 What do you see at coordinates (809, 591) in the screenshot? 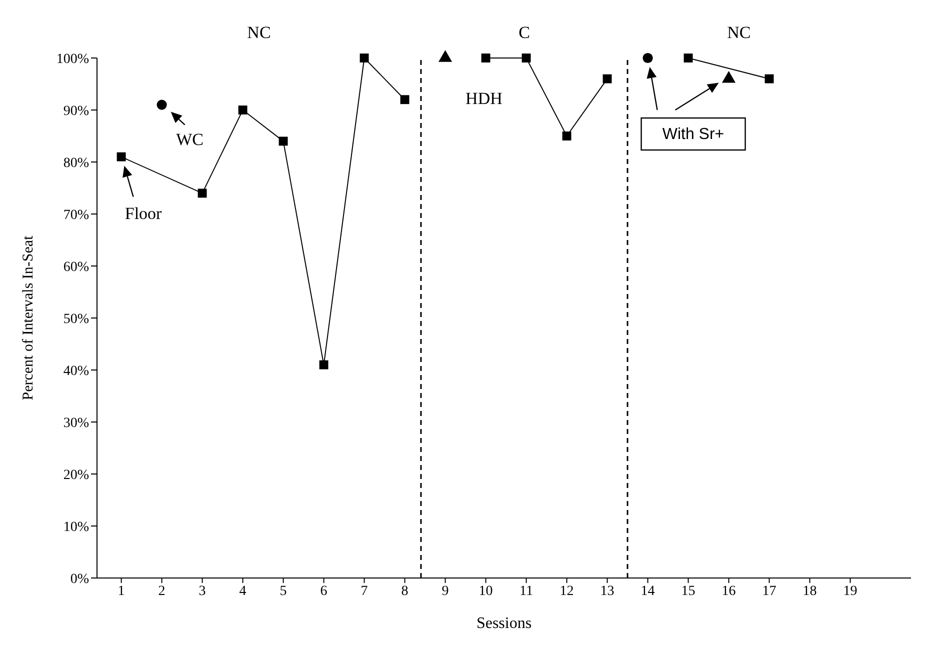
I see `x-tick-label: 18` at bounding box center [809, 591].